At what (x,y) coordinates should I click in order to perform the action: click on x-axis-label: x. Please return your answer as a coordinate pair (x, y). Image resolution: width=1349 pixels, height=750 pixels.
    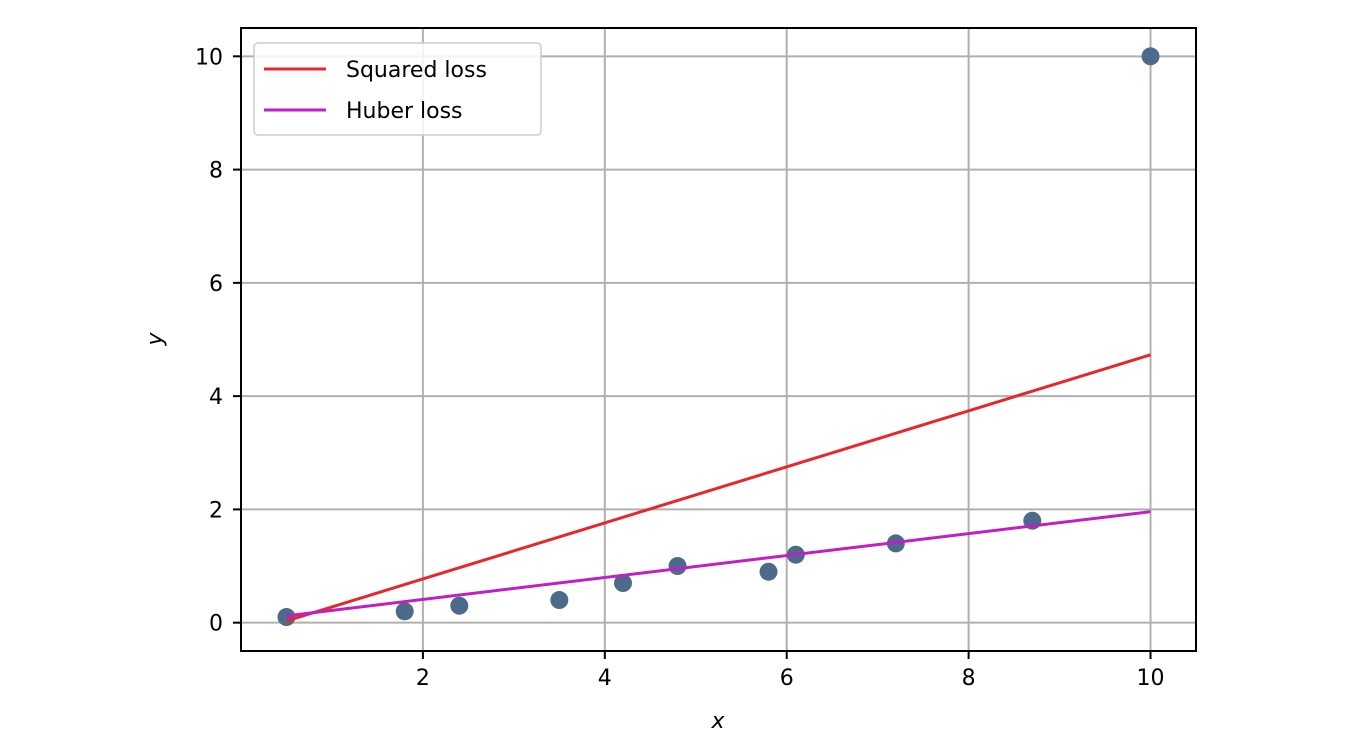
    Looking at the image, I should click on (717, 721).